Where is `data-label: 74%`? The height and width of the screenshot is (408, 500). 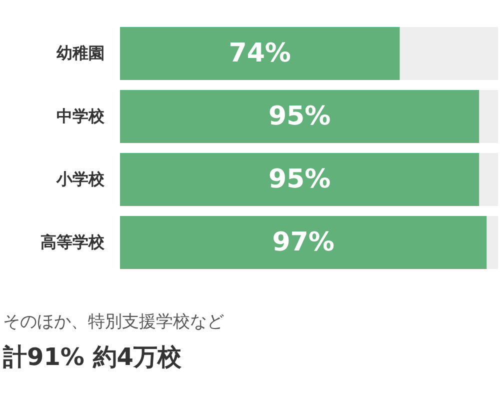 data-label: 74% is located at coordinates (259, 53).